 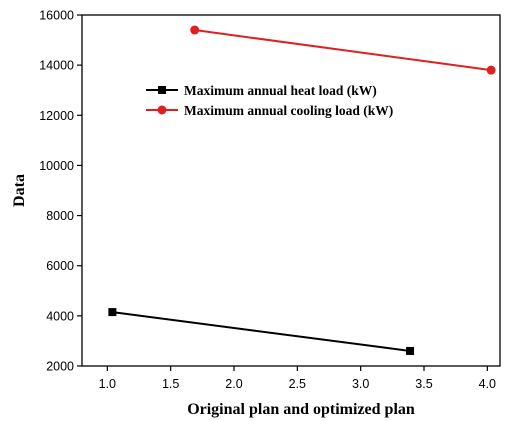 I want to click on y-tick-label: 6000, so click(x=60, y=266).